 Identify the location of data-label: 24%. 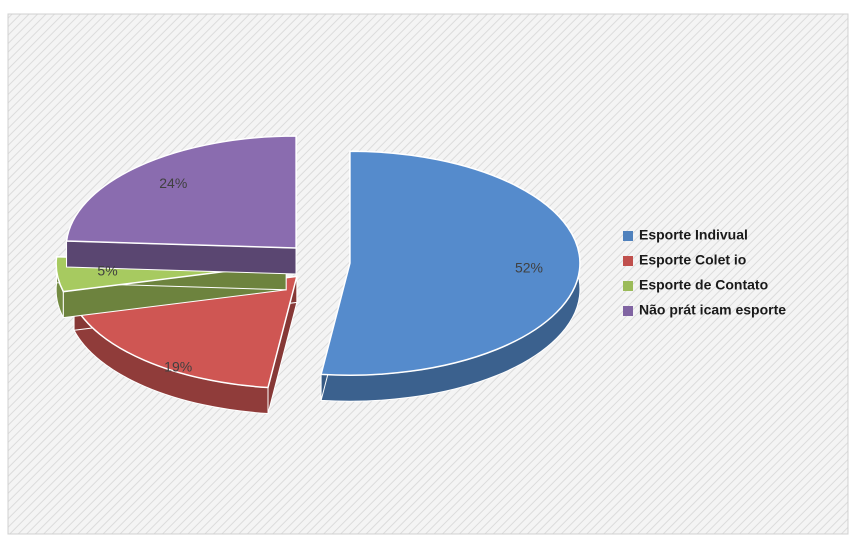
(173, 183).